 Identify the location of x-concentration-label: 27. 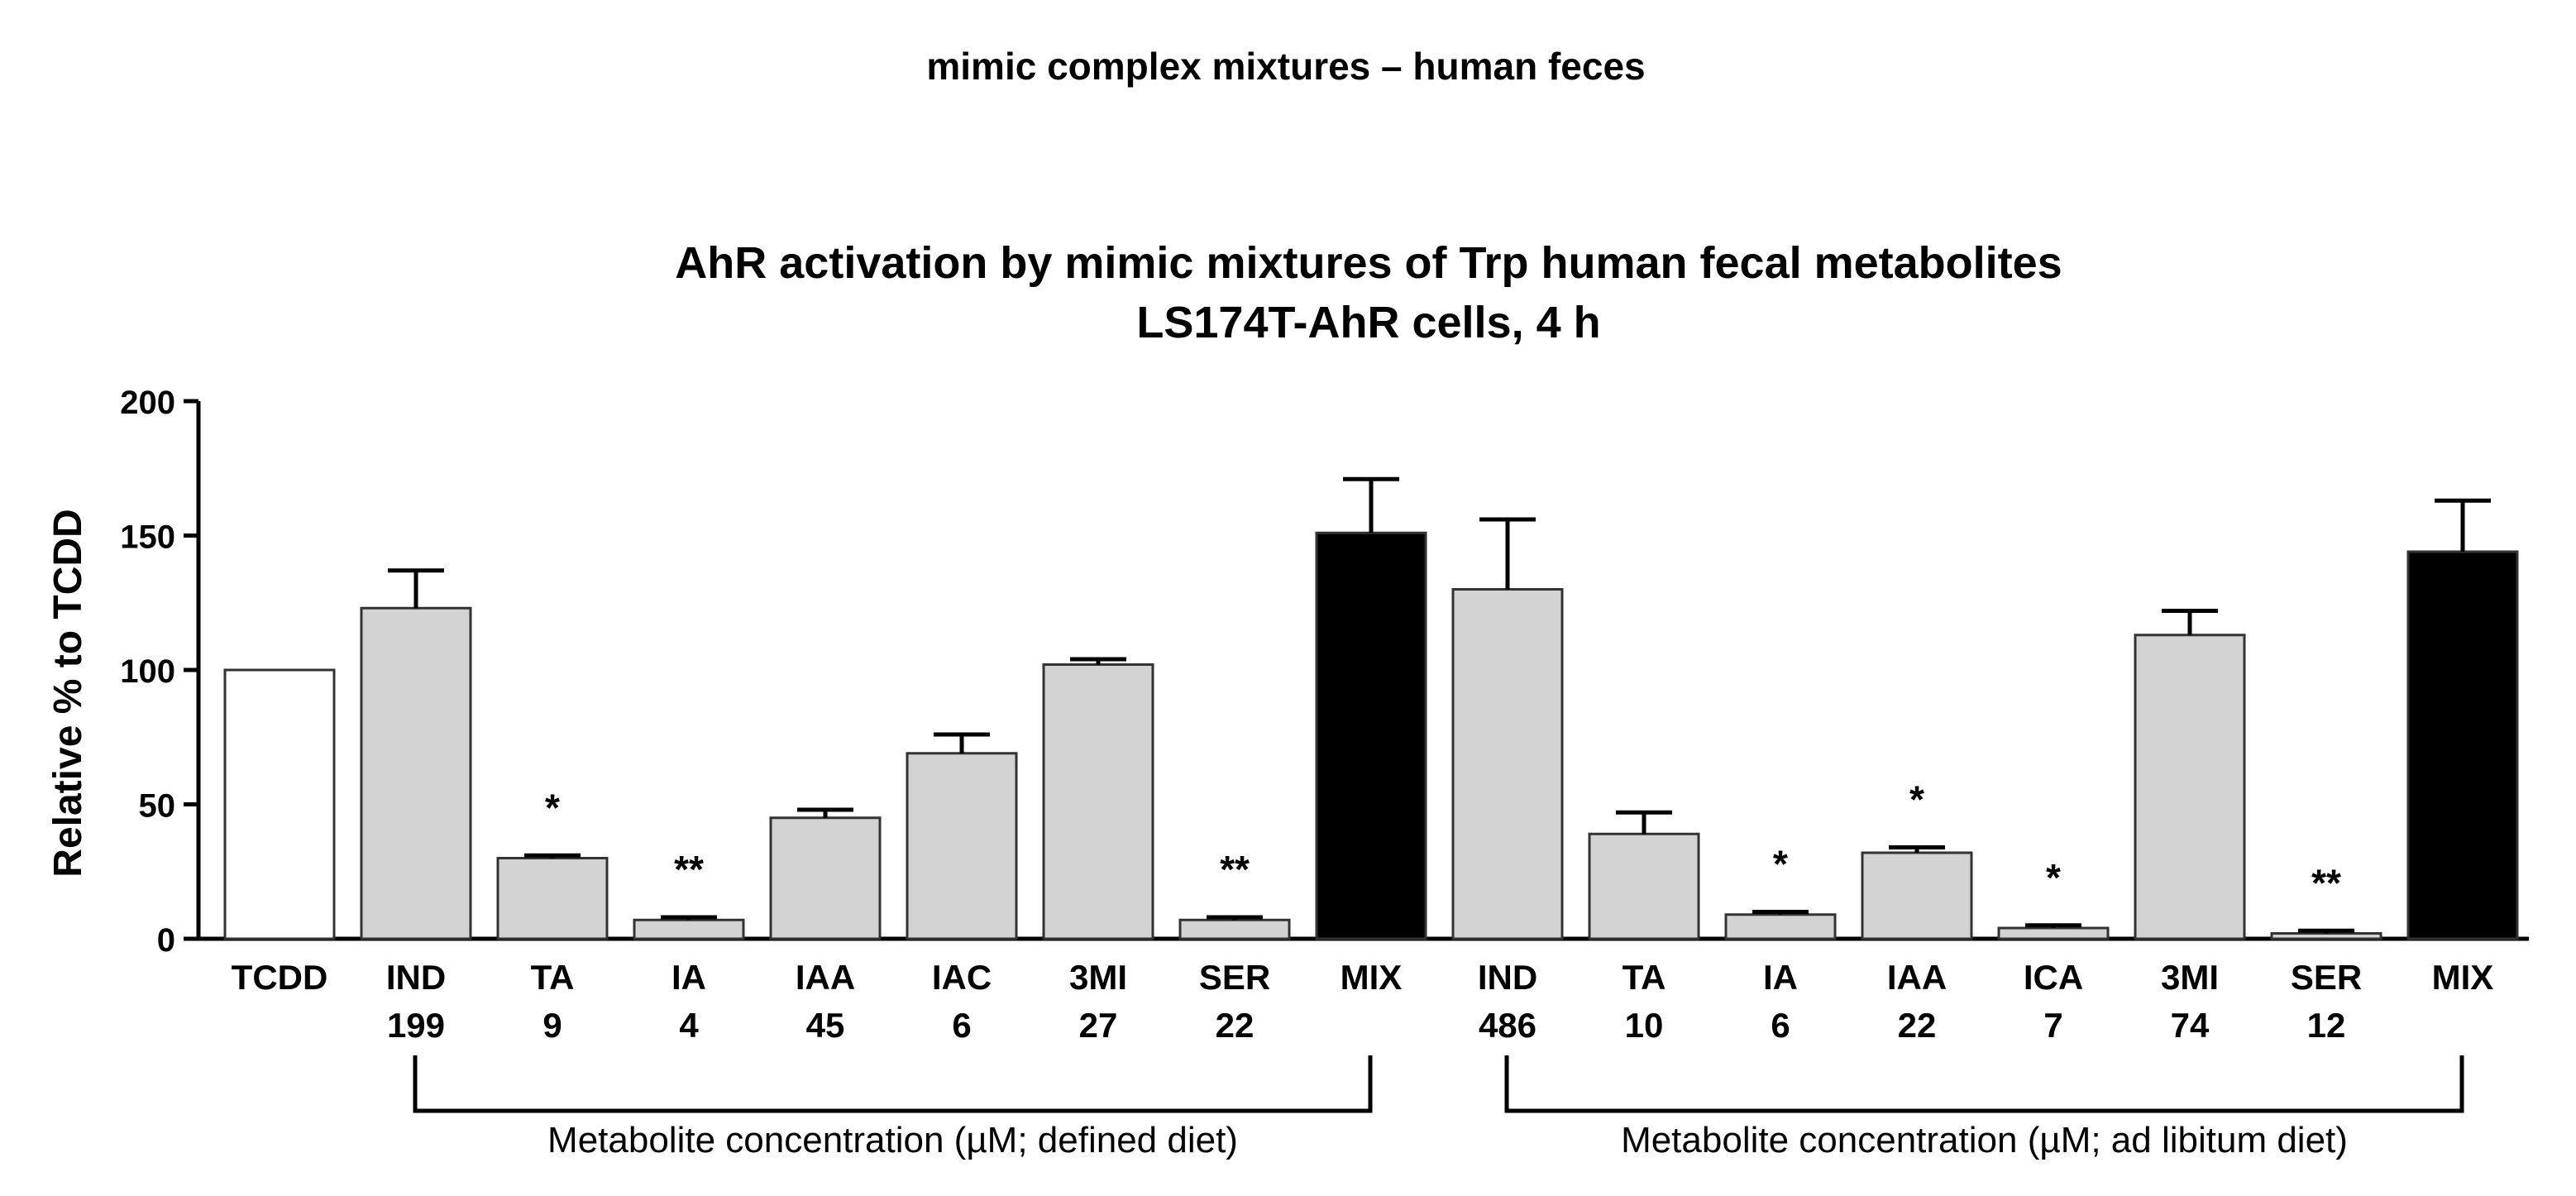
(1098, 1025).